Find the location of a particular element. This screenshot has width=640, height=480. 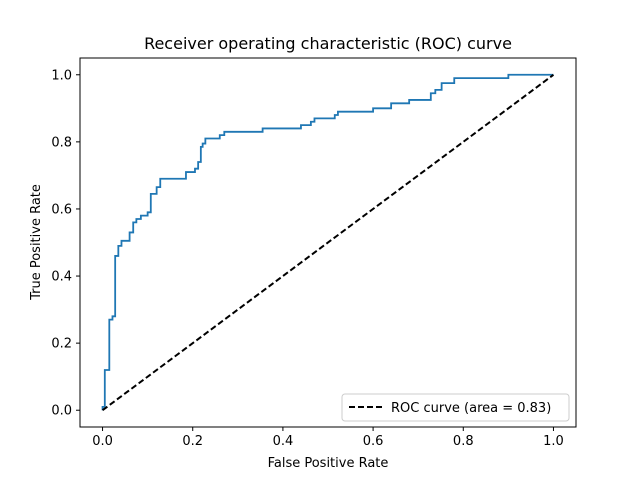

x-tick-label: 0.4 is located at coordinates (283, 441).